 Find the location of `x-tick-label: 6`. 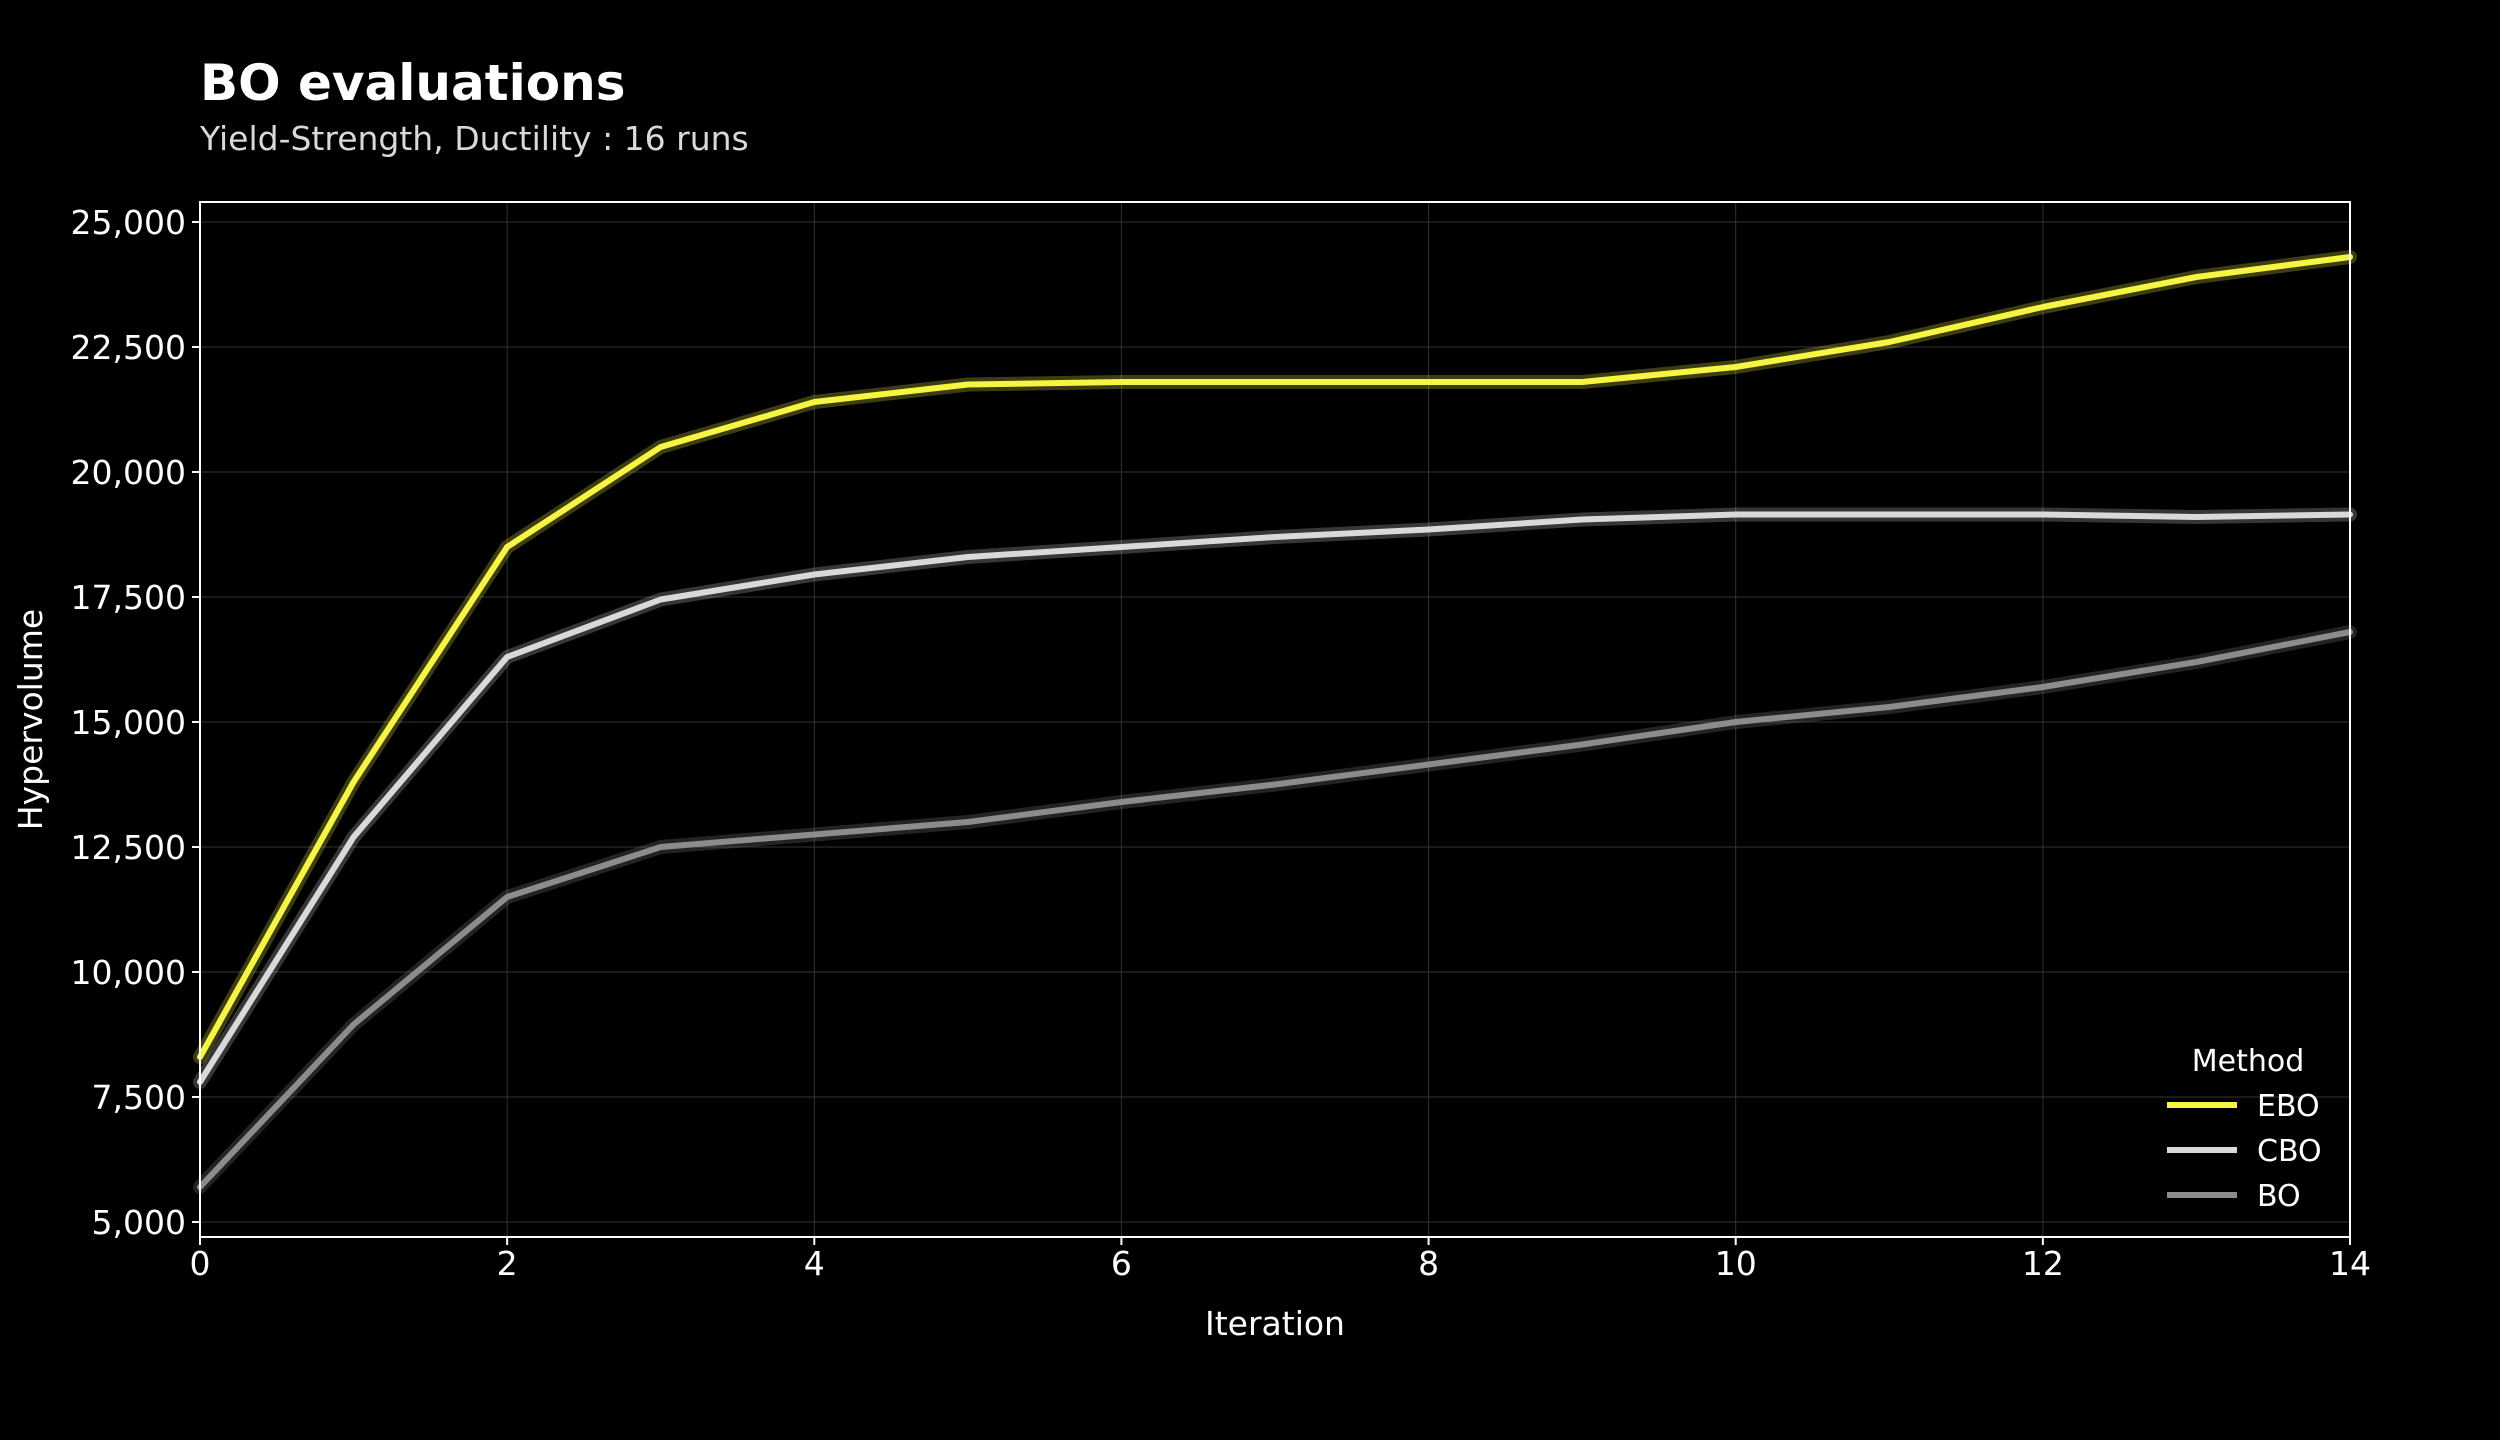

x-tick-label: 6 is located at coordinates (1121, 1263).